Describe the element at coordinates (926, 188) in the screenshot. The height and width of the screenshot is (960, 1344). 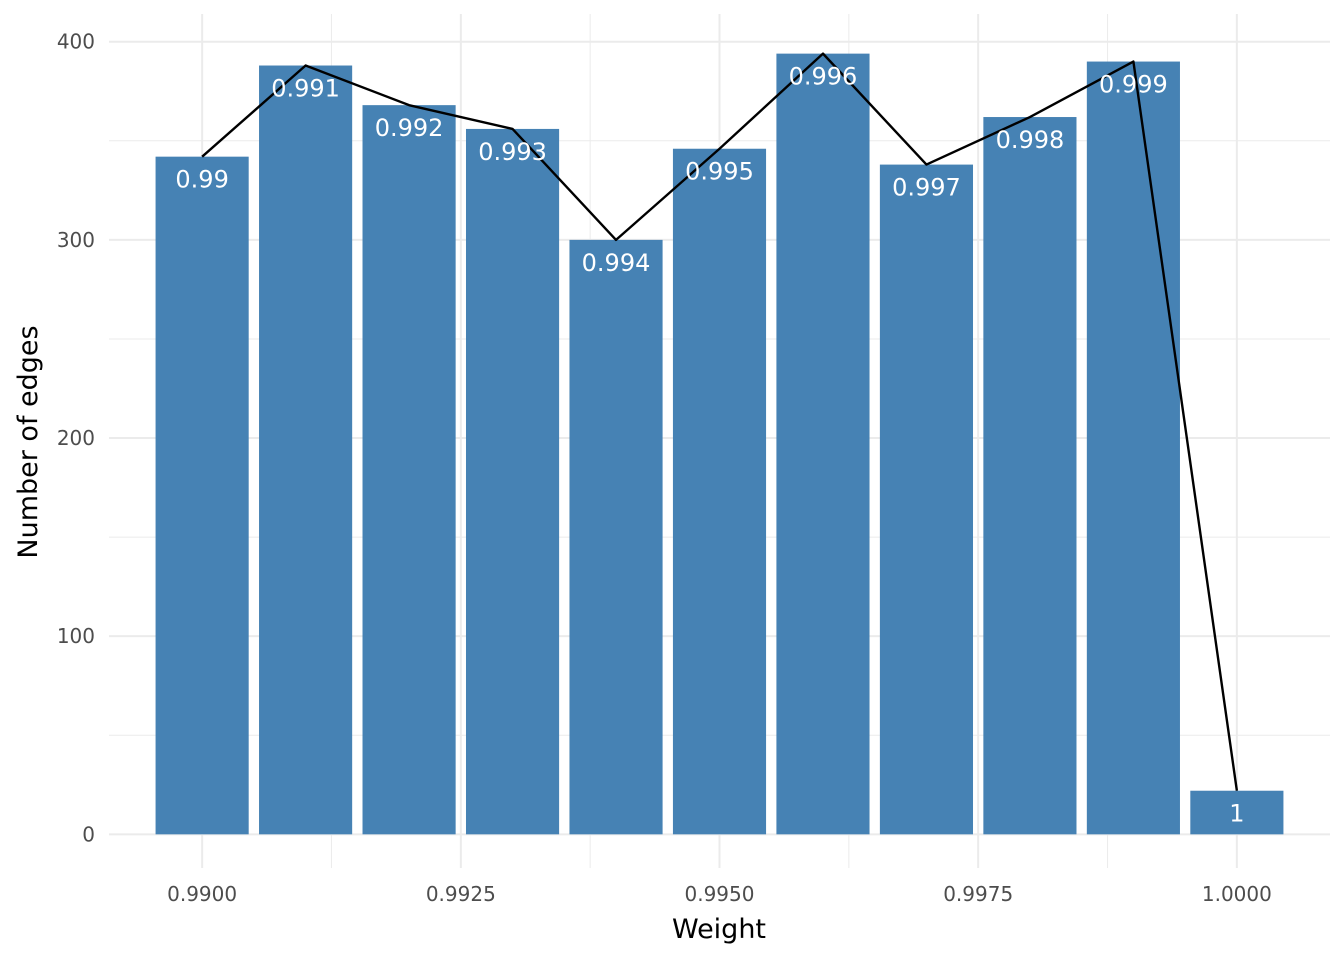
I see `bar-value-label: 0.997` at that location.